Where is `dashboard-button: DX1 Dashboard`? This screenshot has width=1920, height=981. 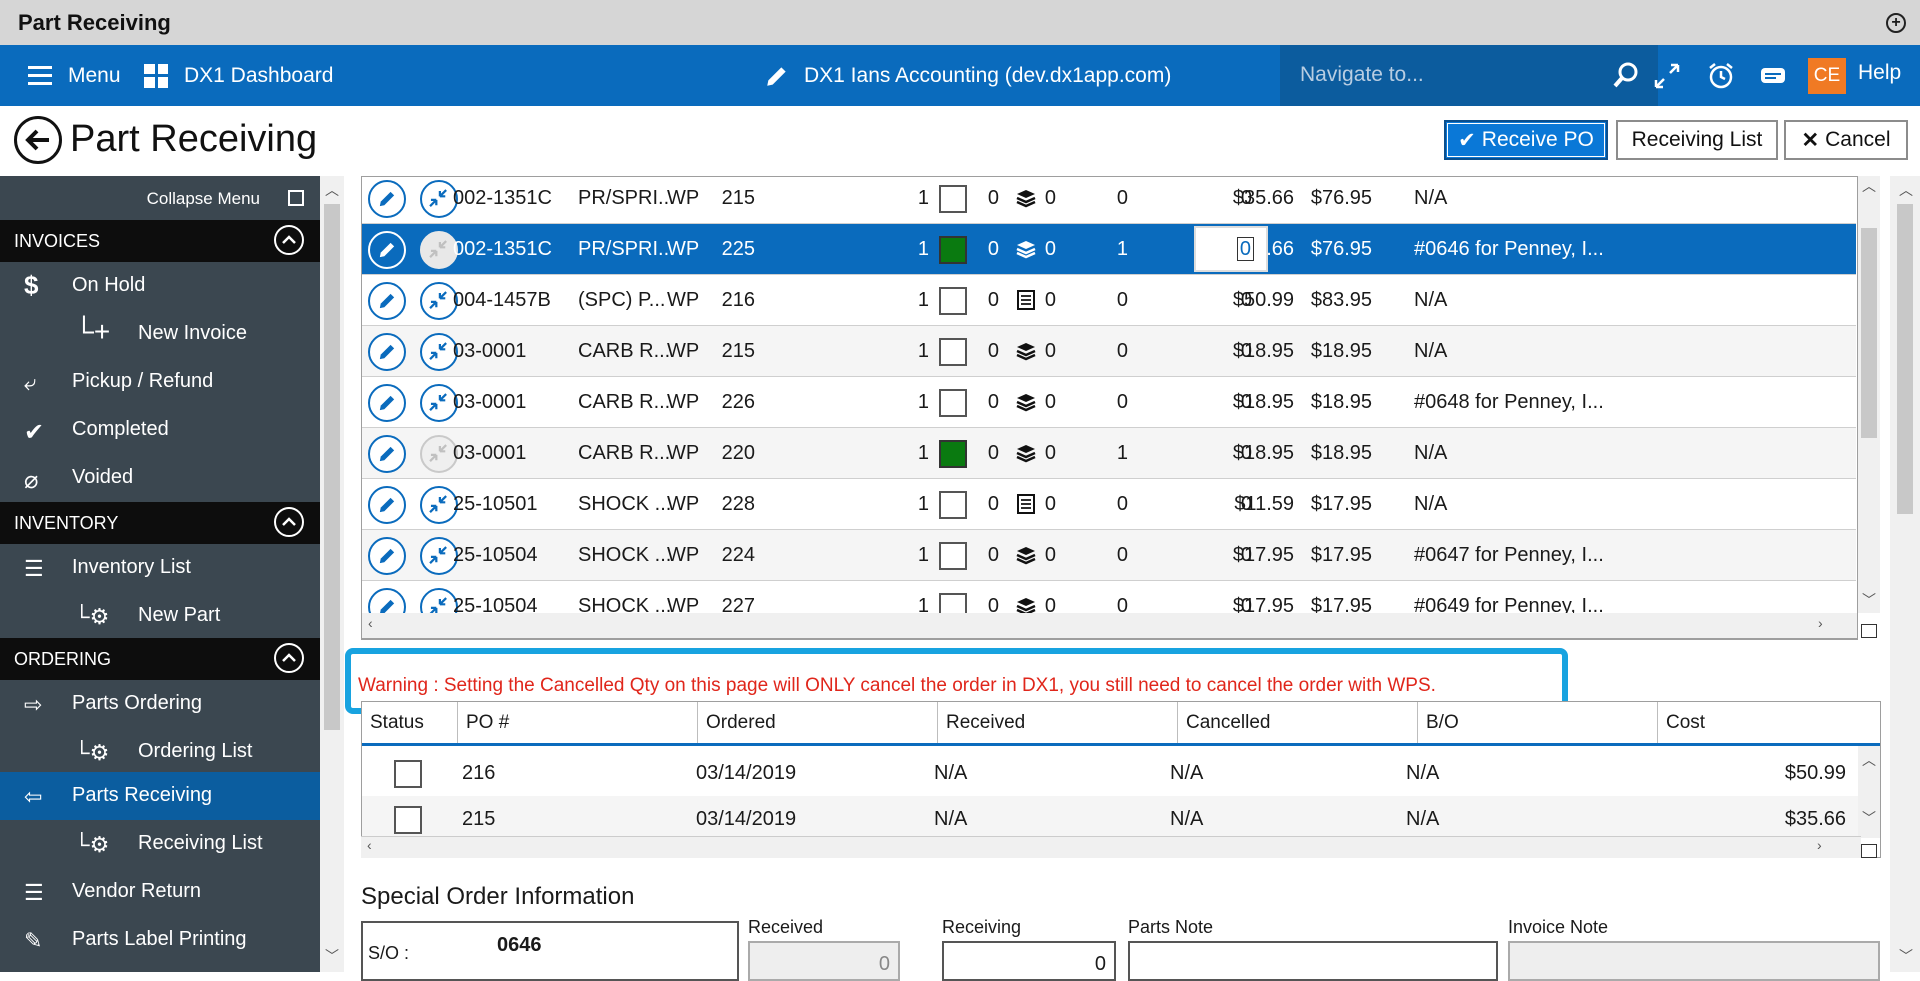 dashboard-button: DX1 Dashboard is located at coordinates (238, 75).